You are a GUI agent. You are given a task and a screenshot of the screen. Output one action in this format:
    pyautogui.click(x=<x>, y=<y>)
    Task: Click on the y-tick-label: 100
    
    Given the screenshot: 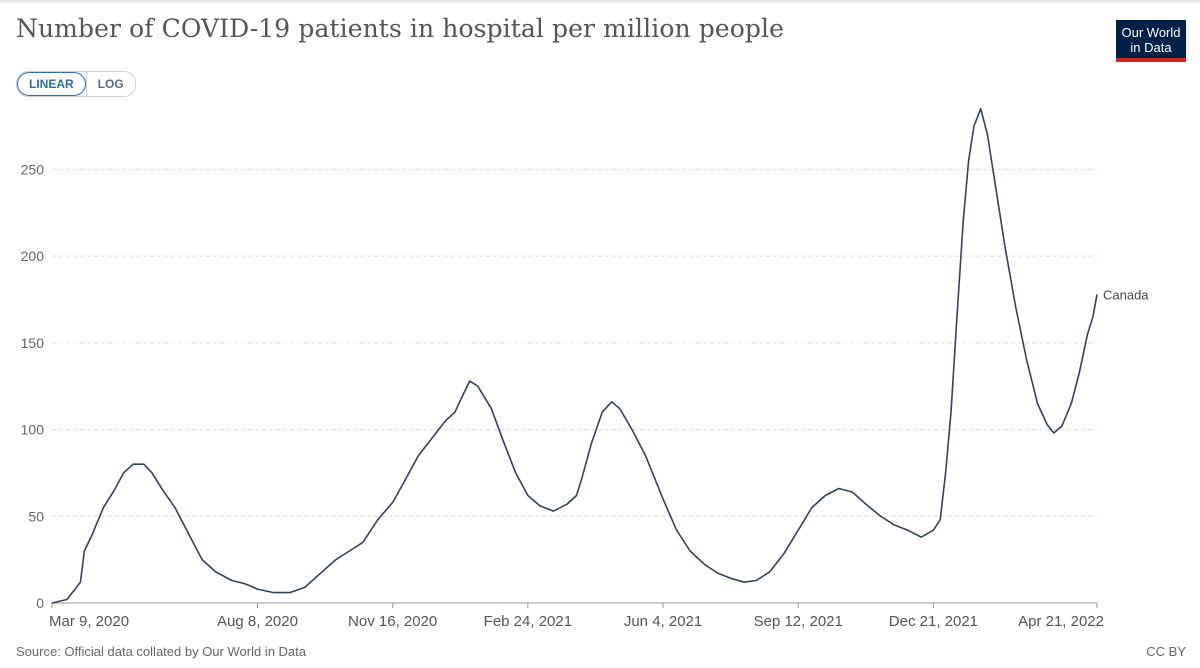 What is the action you would take?
    pyautogui.click(x=33, y=430)
    